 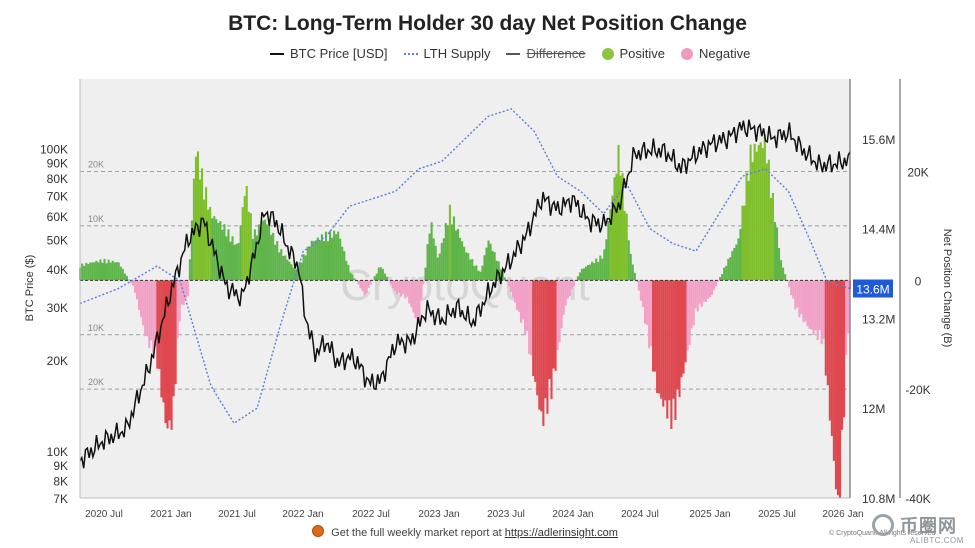 I want to click on legend-negative-label: Negative, so click(x=725, y=53).